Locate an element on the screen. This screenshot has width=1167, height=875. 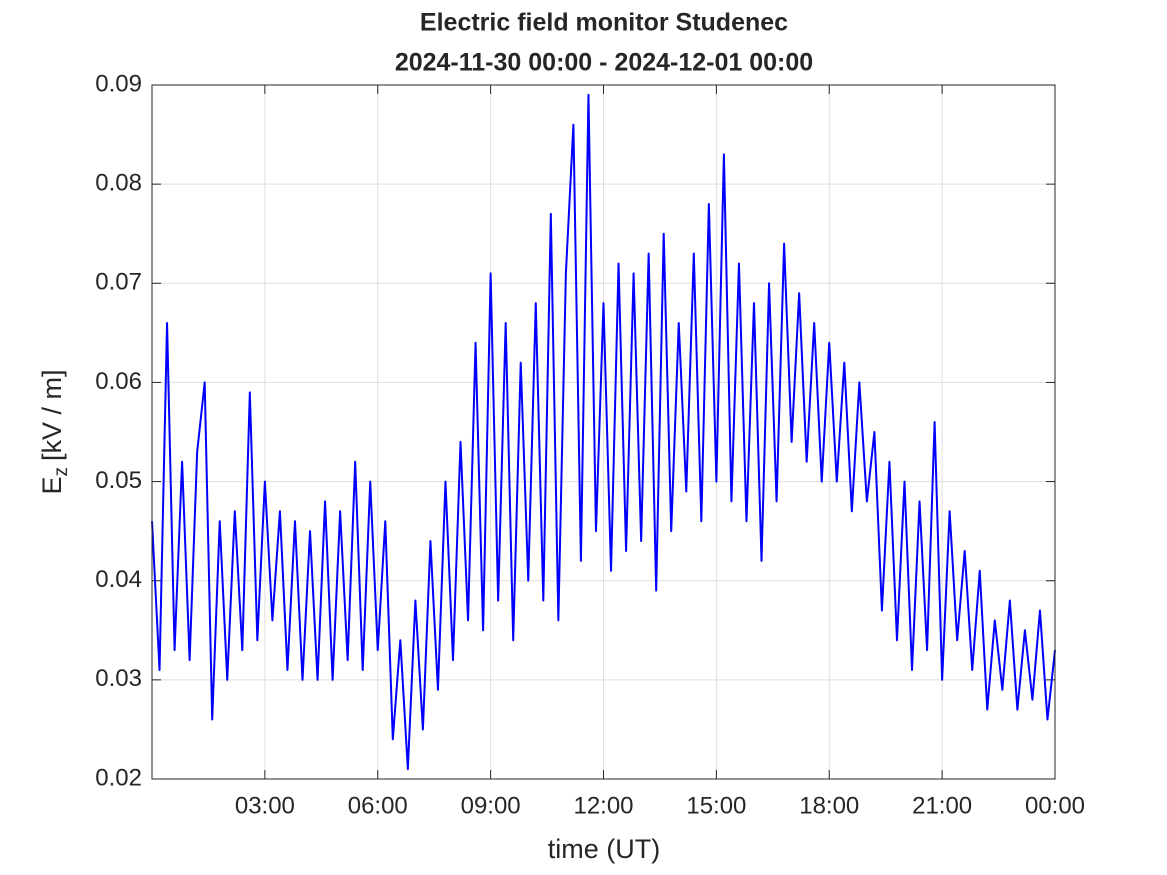
chart-subtitle: 2024-11-30 00:00 - 2024-12-01 00:00 is located at coordinates (604, 63).